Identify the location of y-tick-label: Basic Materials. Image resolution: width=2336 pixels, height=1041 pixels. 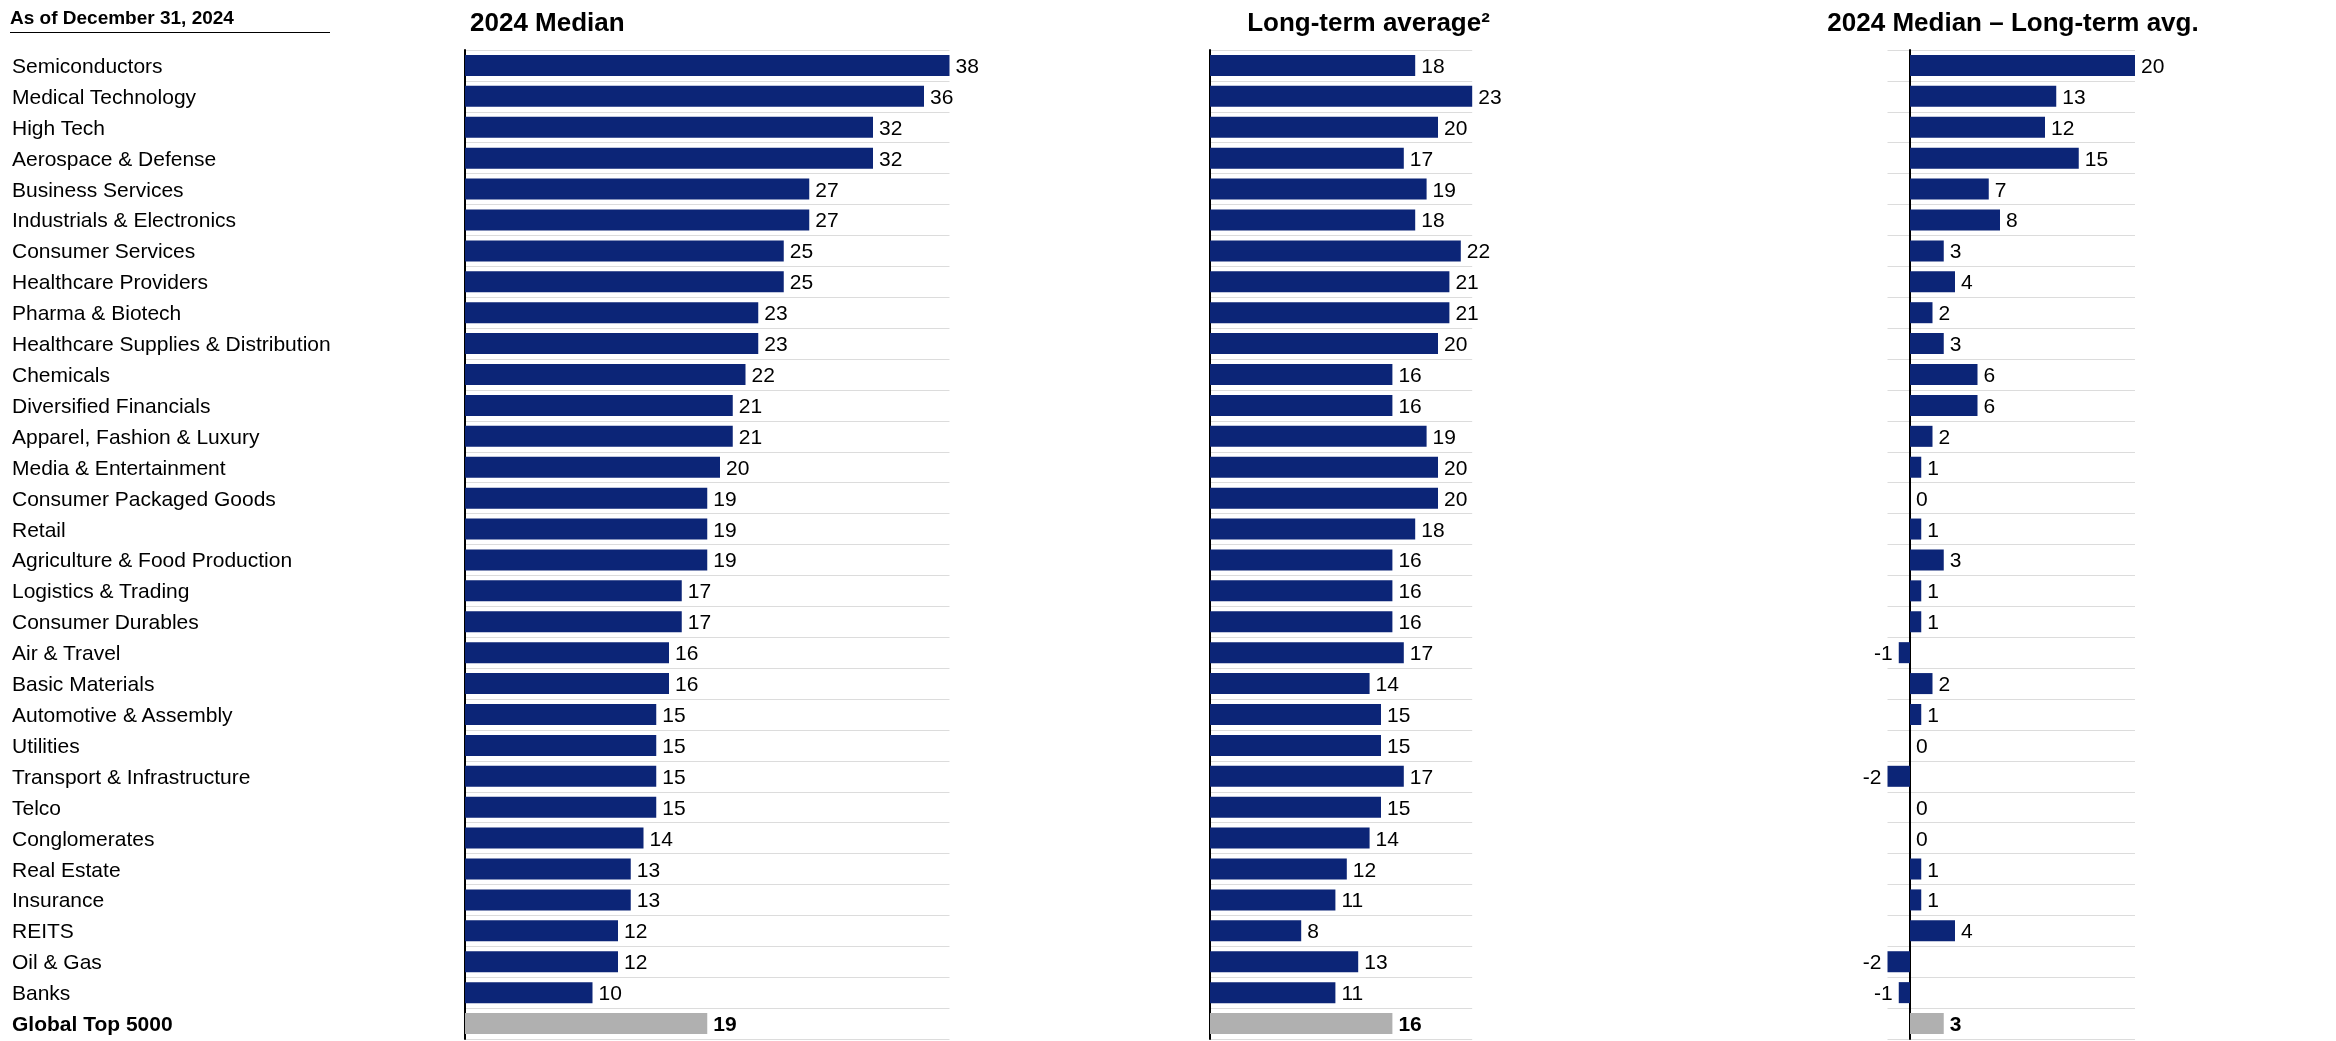
(83, 684).